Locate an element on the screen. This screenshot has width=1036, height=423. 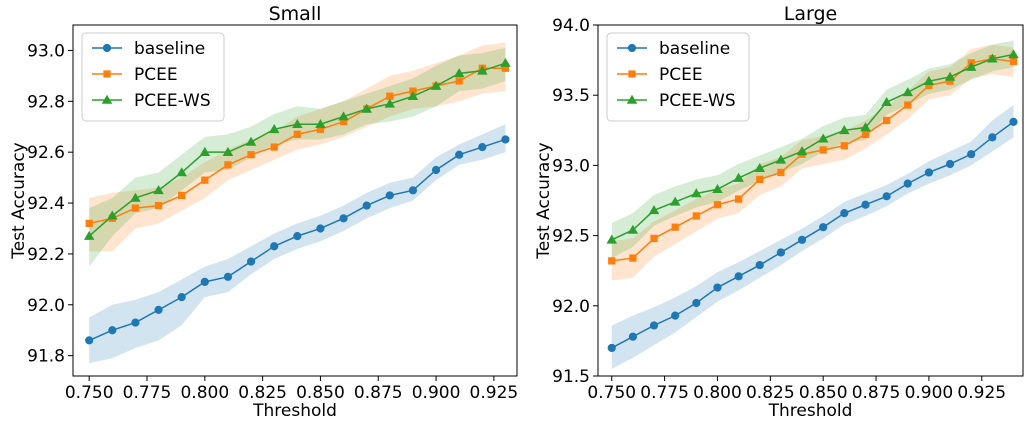
x-tick-label: 0.875 is located at coordinates (378, 393).